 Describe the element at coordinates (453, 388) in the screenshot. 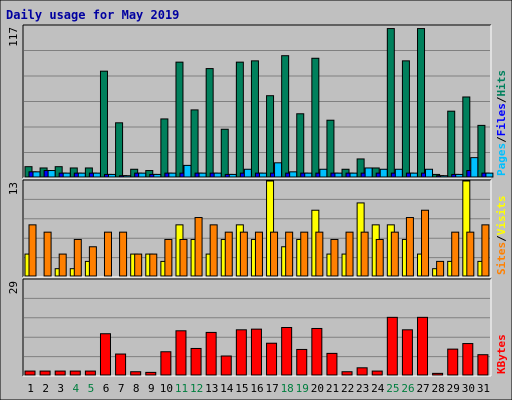

I see `x-tick-label-29: 29` at that location.